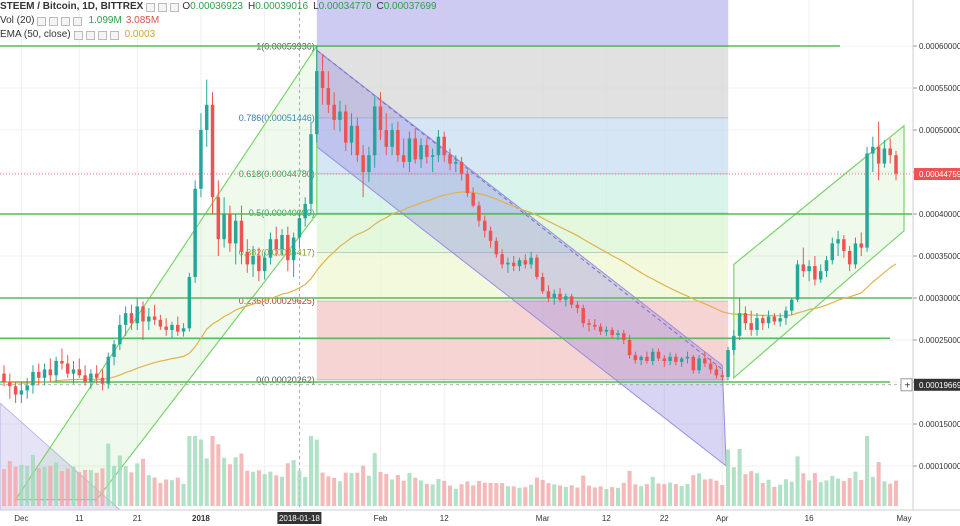 The width and height of the screenshot is (960, 526). What do you see at coordinates (410, 6) in the screenshot?
I see `ohlc-close-value: 0.00037699` at bounding box center [410, 6].